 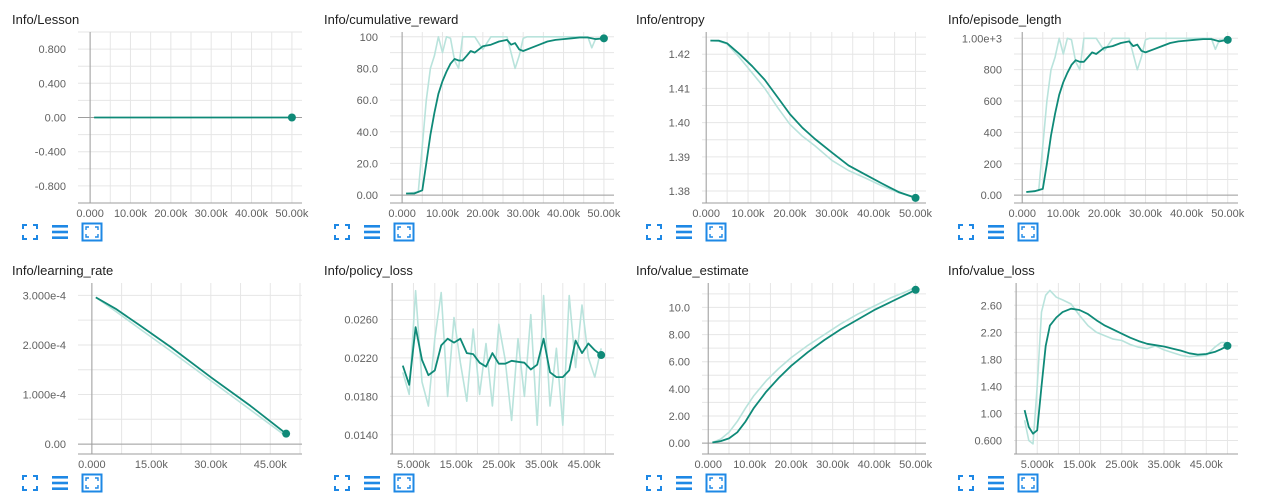 What do you see at coordinates (679, 192) in the screenshot?
I see `y-tick-label: 1.38` at bounding box center [679, 192].